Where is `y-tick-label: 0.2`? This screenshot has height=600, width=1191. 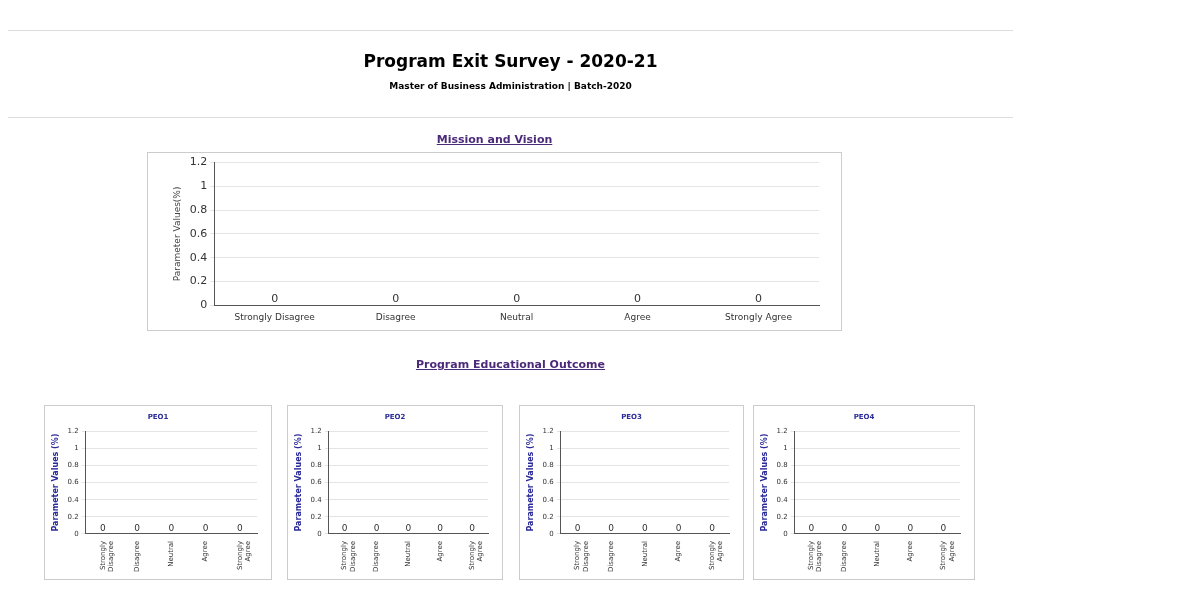
y-tick-label: 0.2 is located at coordinates (198, 281).